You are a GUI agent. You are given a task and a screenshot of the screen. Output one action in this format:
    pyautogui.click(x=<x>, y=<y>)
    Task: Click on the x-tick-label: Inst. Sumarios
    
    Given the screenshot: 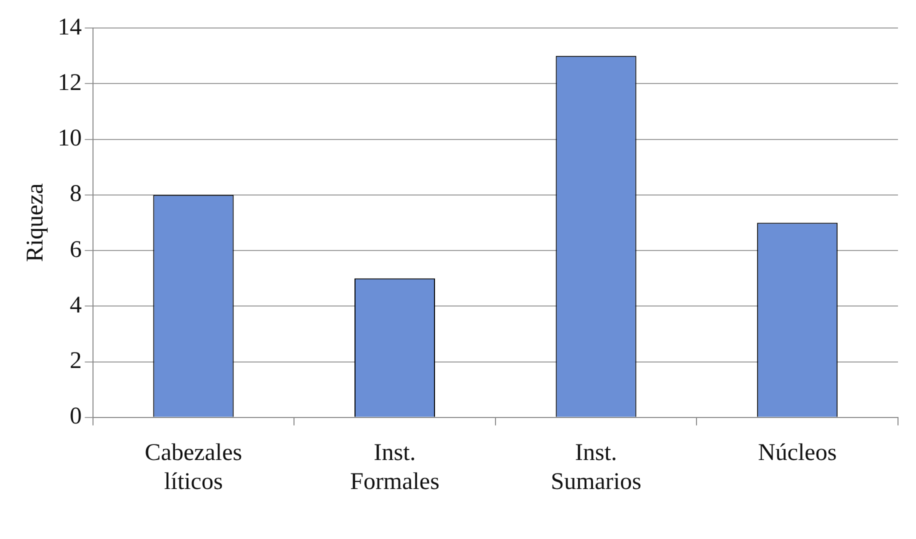 What is the action you would take?
    pyautogui.click(x=596, y=467)
    